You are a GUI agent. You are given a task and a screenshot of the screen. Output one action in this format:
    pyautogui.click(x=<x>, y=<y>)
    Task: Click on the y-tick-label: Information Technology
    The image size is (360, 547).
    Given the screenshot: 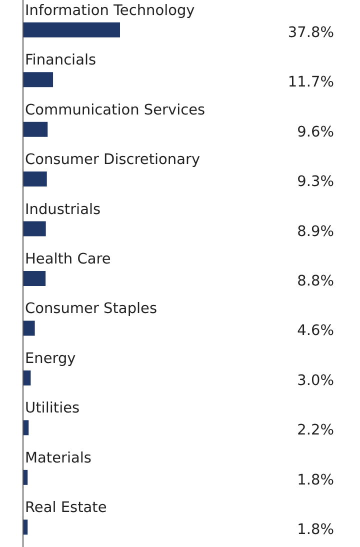 What is the action you would take?
    pyautogui.click(x=110, y=10)
    